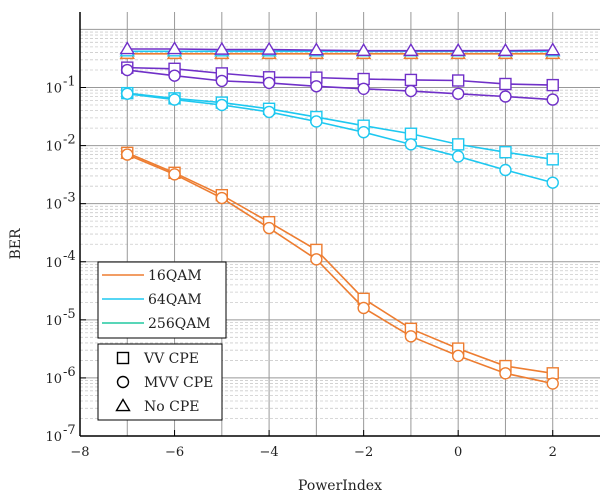 This screenshot has height=495, width=600. I want to click on y-tick-label-exponent: -5, so click(69, 314).